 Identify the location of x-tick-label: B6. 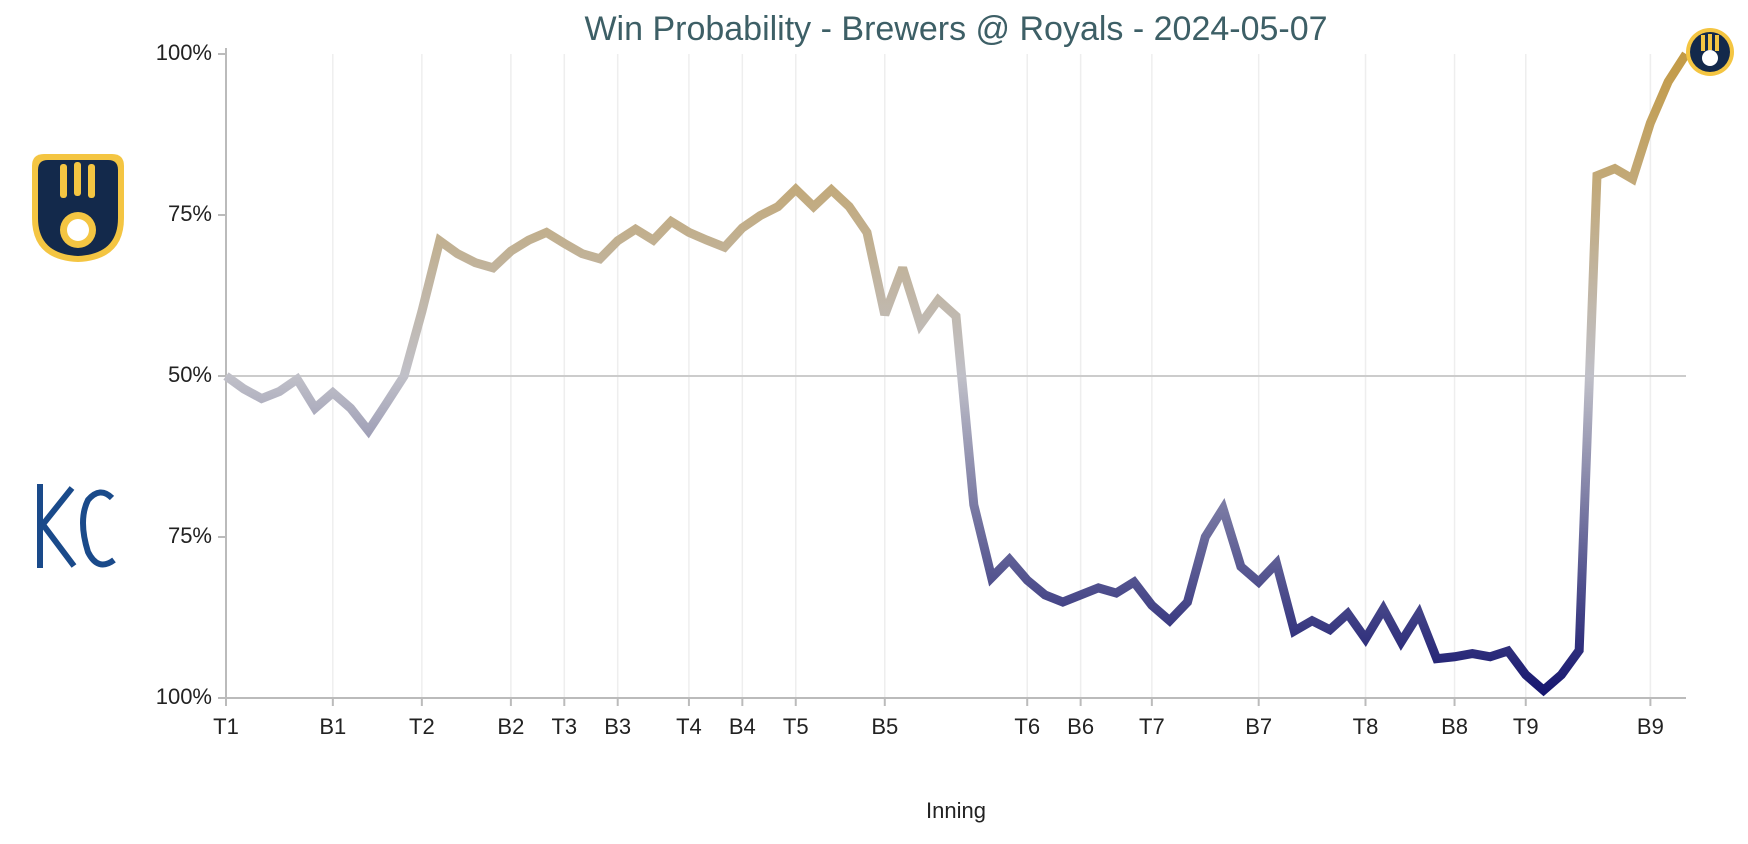
(1080, 726).